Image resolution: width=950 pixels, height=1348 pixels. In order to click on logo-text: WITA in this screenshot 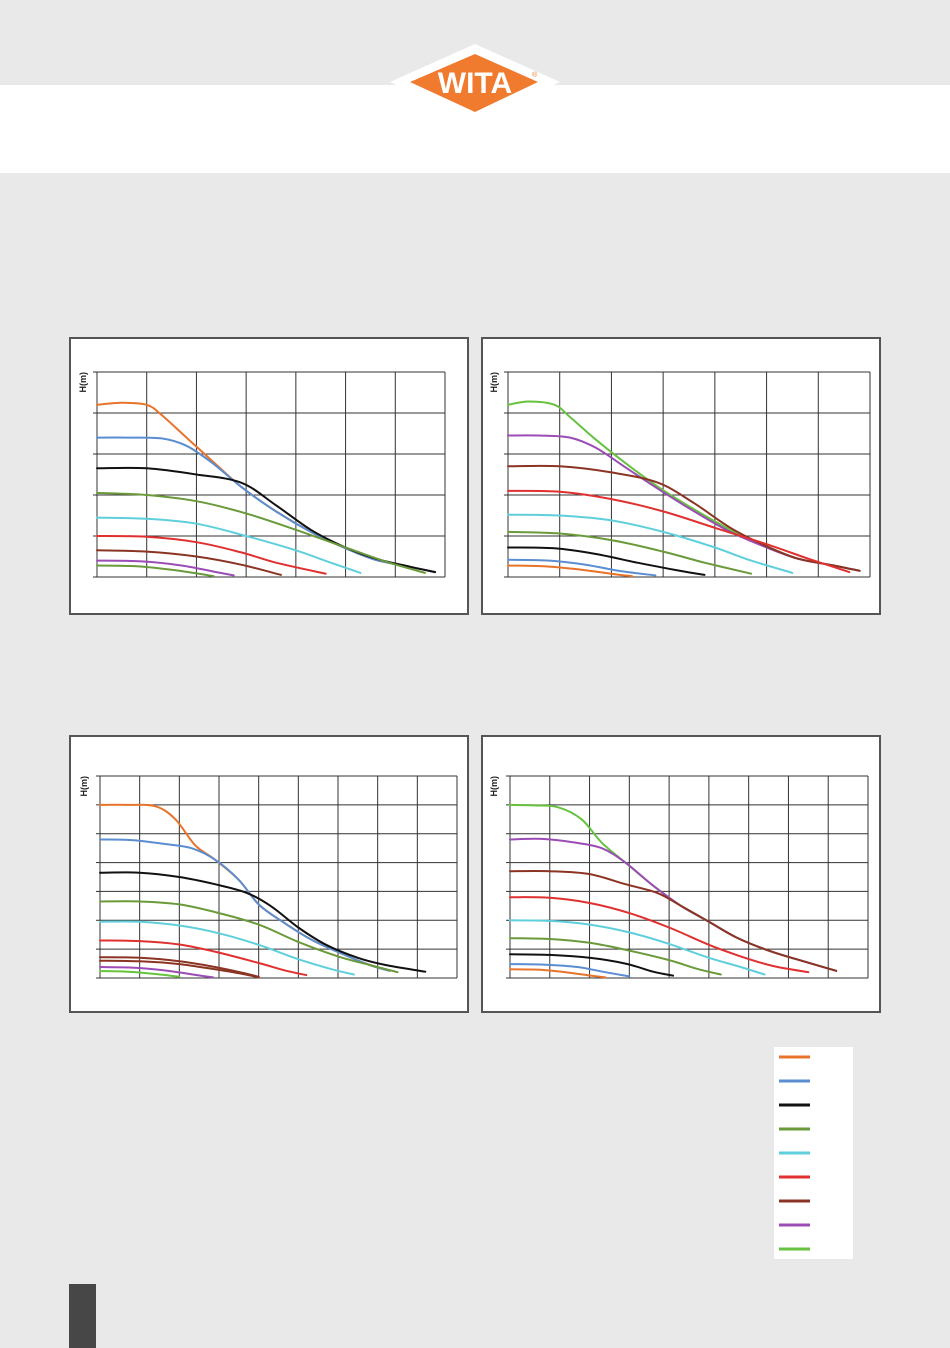, I will do `click(475, 83)`.